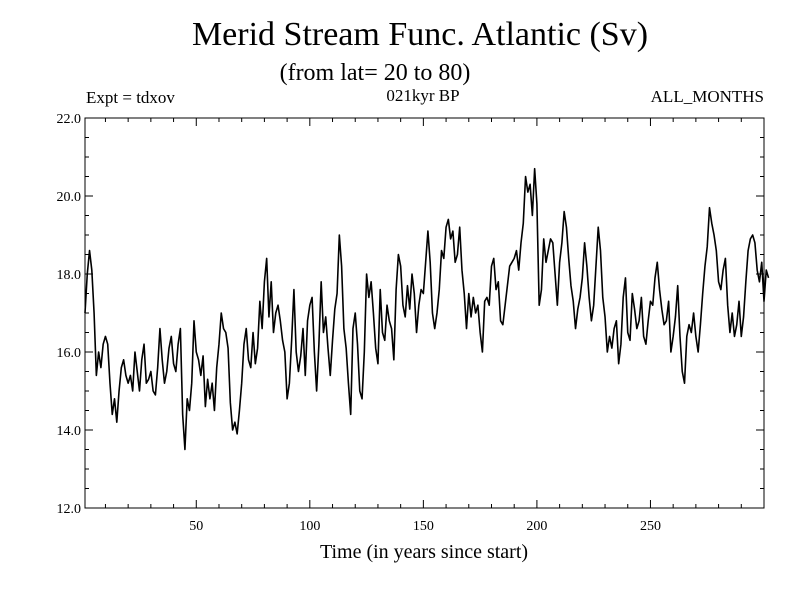  Describe the element at coordinates (309, 526) in the screenshot. I see `x-tick-label: 100` at that location.